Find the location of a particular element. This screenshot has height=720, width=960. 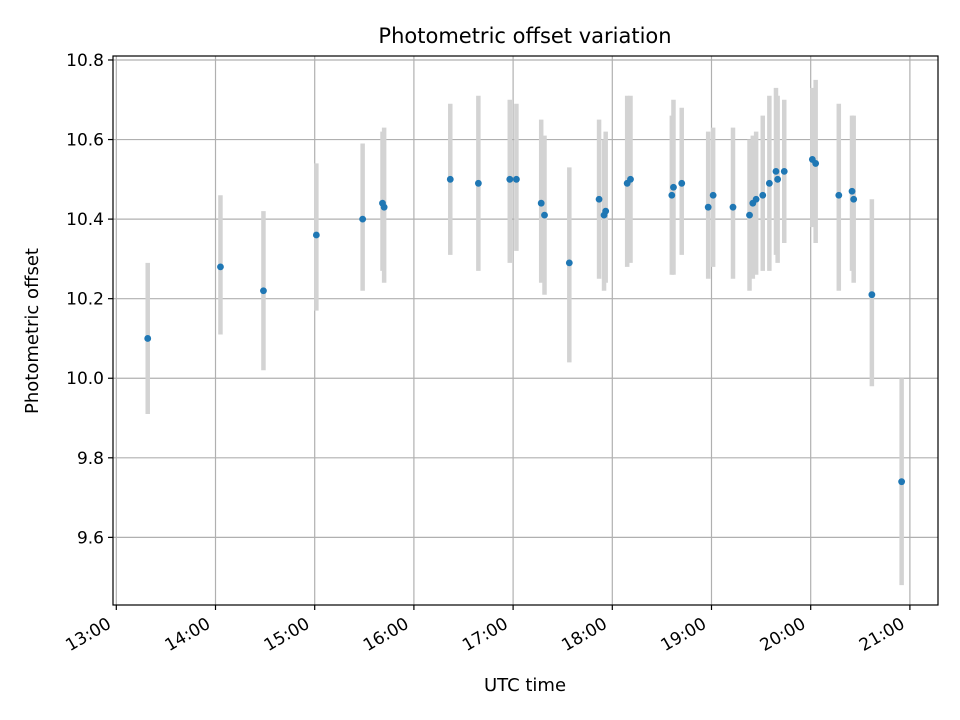

x-axis-label: UTC time is located at coordinates (525, 685).